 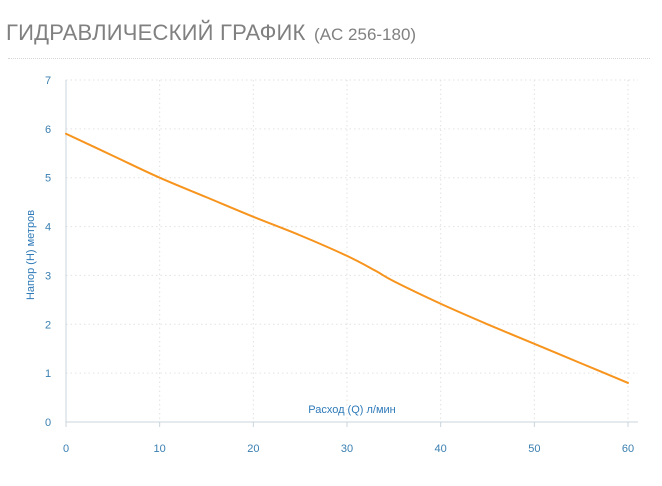 What do you see at coordinates (534, 449) in the screenshot?
I see `x-tick-label: 50` at bounding box center [534, 449].